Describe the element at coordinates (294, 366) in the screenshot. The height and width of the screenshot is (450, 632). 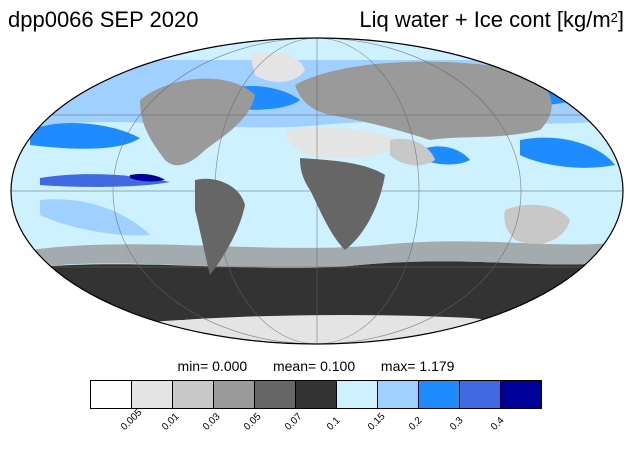
I see `mean-label: mean=` at that location.